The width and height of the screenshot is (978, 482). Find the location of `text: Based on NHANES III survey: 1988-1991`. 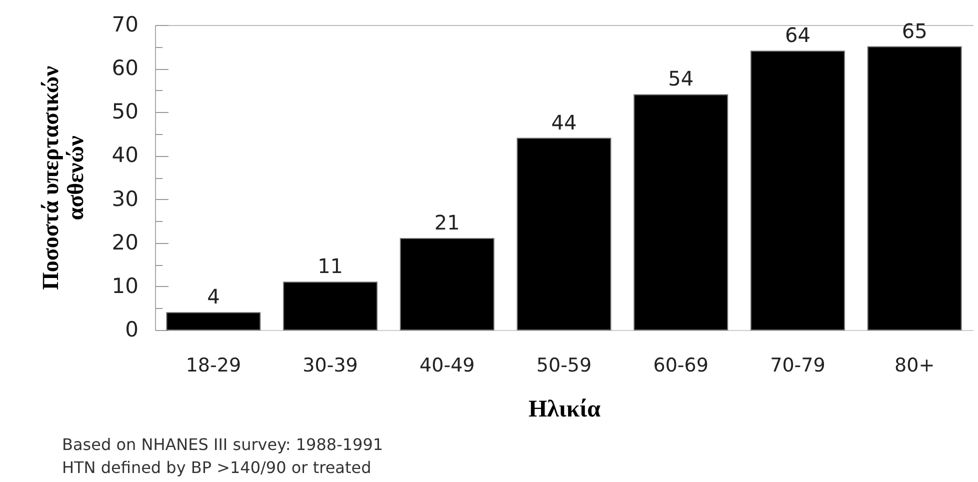

text: Based on NHANES III survey: 1988-1991 is located at coordinates (223, 444).